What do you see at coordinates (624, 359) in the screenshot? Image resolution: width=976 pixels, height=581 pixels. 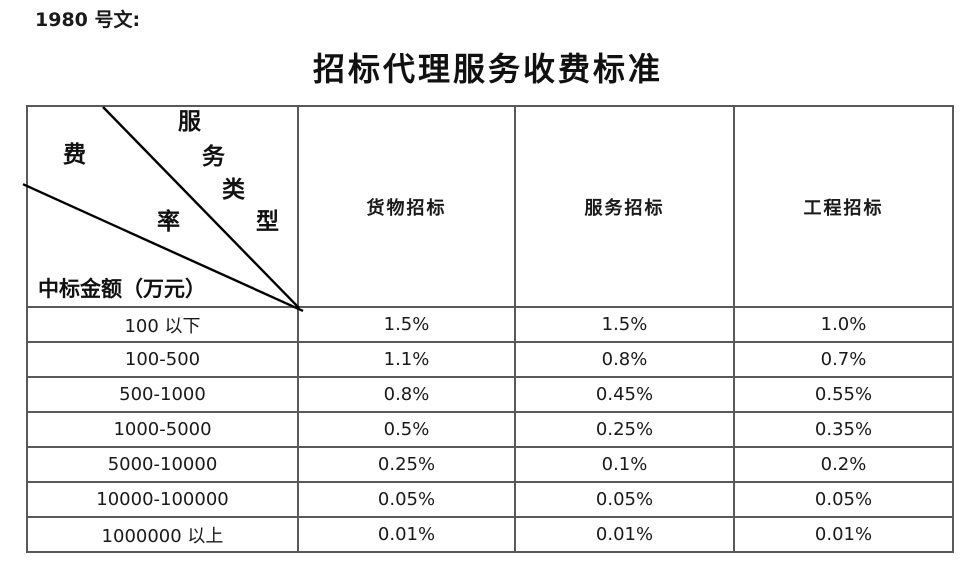 I see `service-rate-cell: 0.8%` at bounding box center [624, 359].